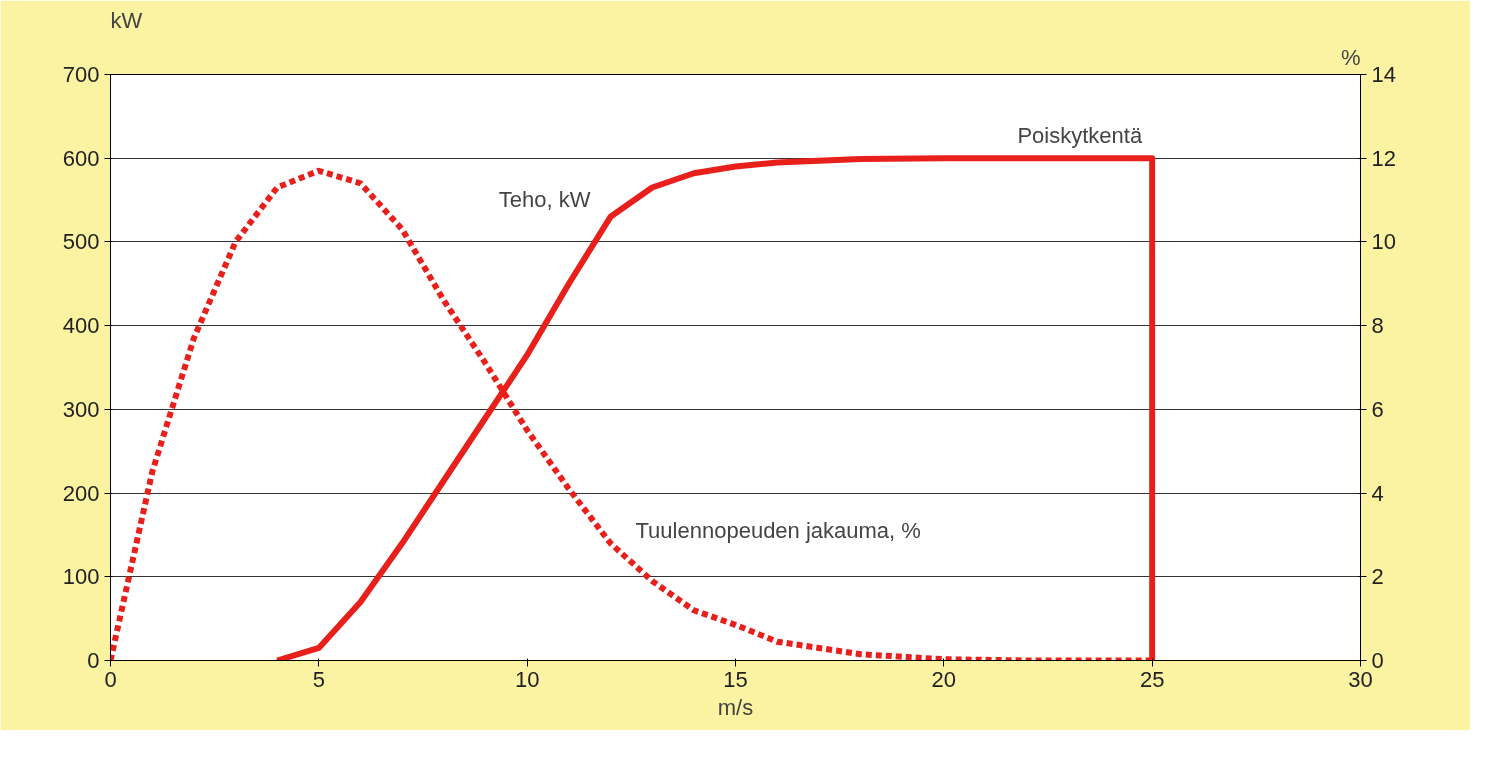 This screenshot has height=758, width=1502. Describe the element at coordinates (1350, 57) in the screenshot. I see `y2-axis-title: %` at that location.